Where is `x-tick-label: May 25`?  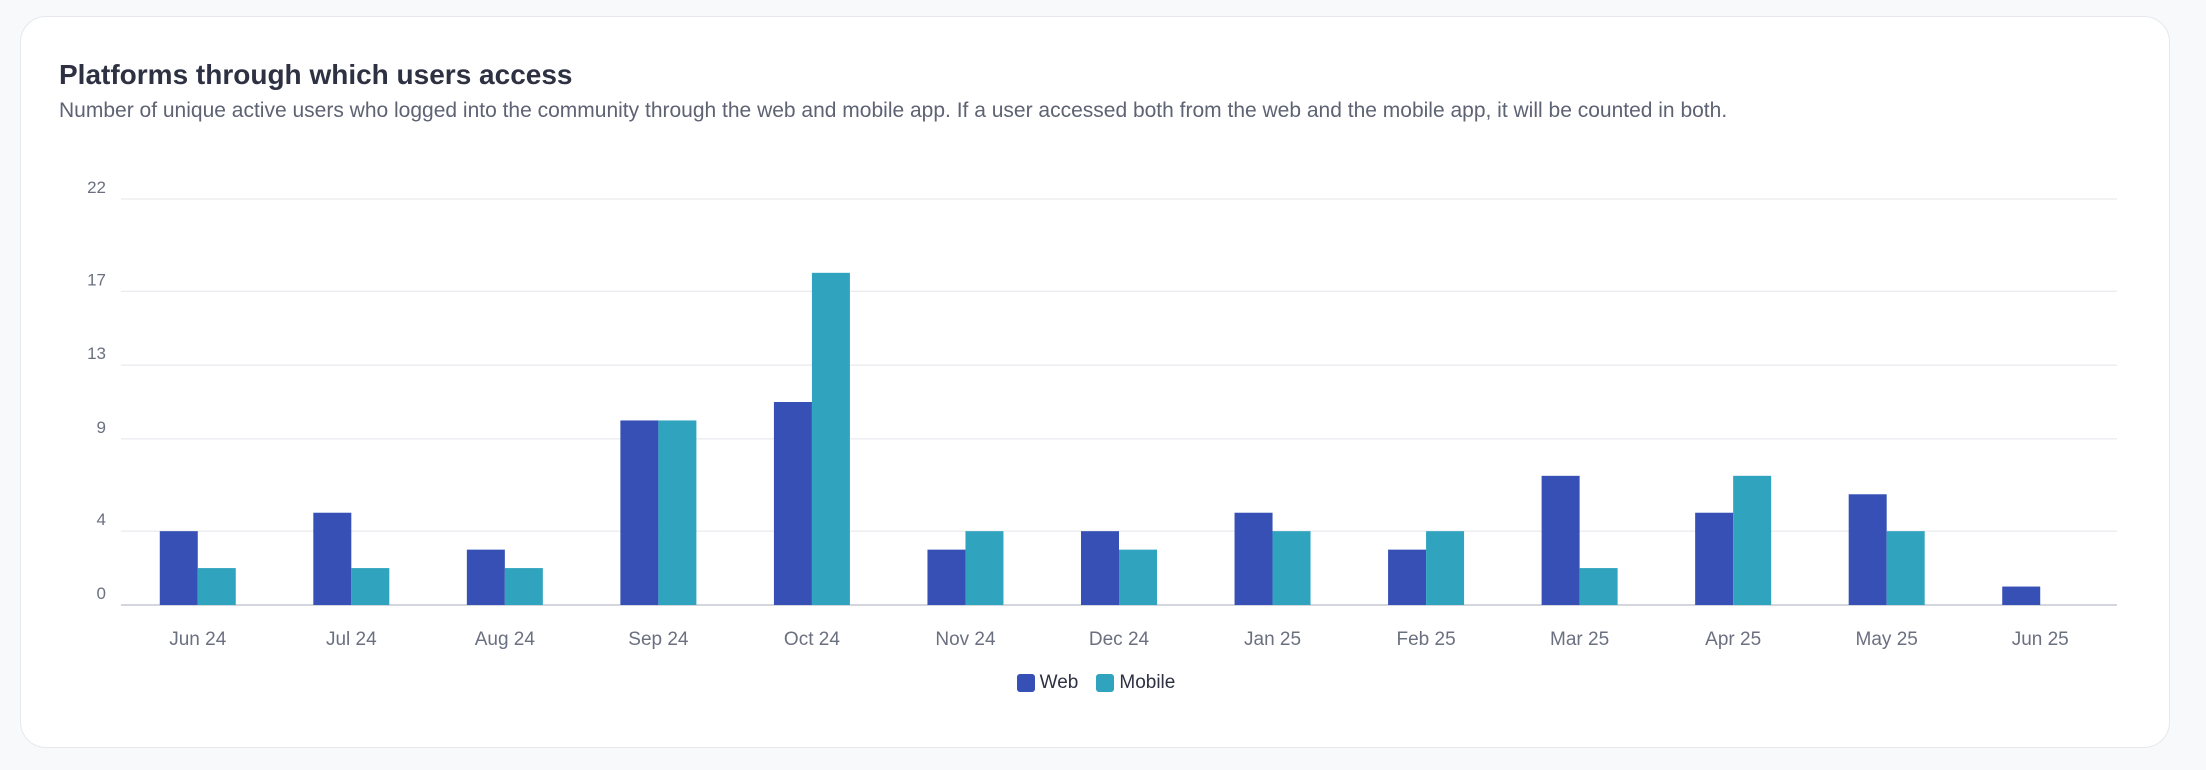
x-tick-label: May 25 is located at coordinates (1887, 639).